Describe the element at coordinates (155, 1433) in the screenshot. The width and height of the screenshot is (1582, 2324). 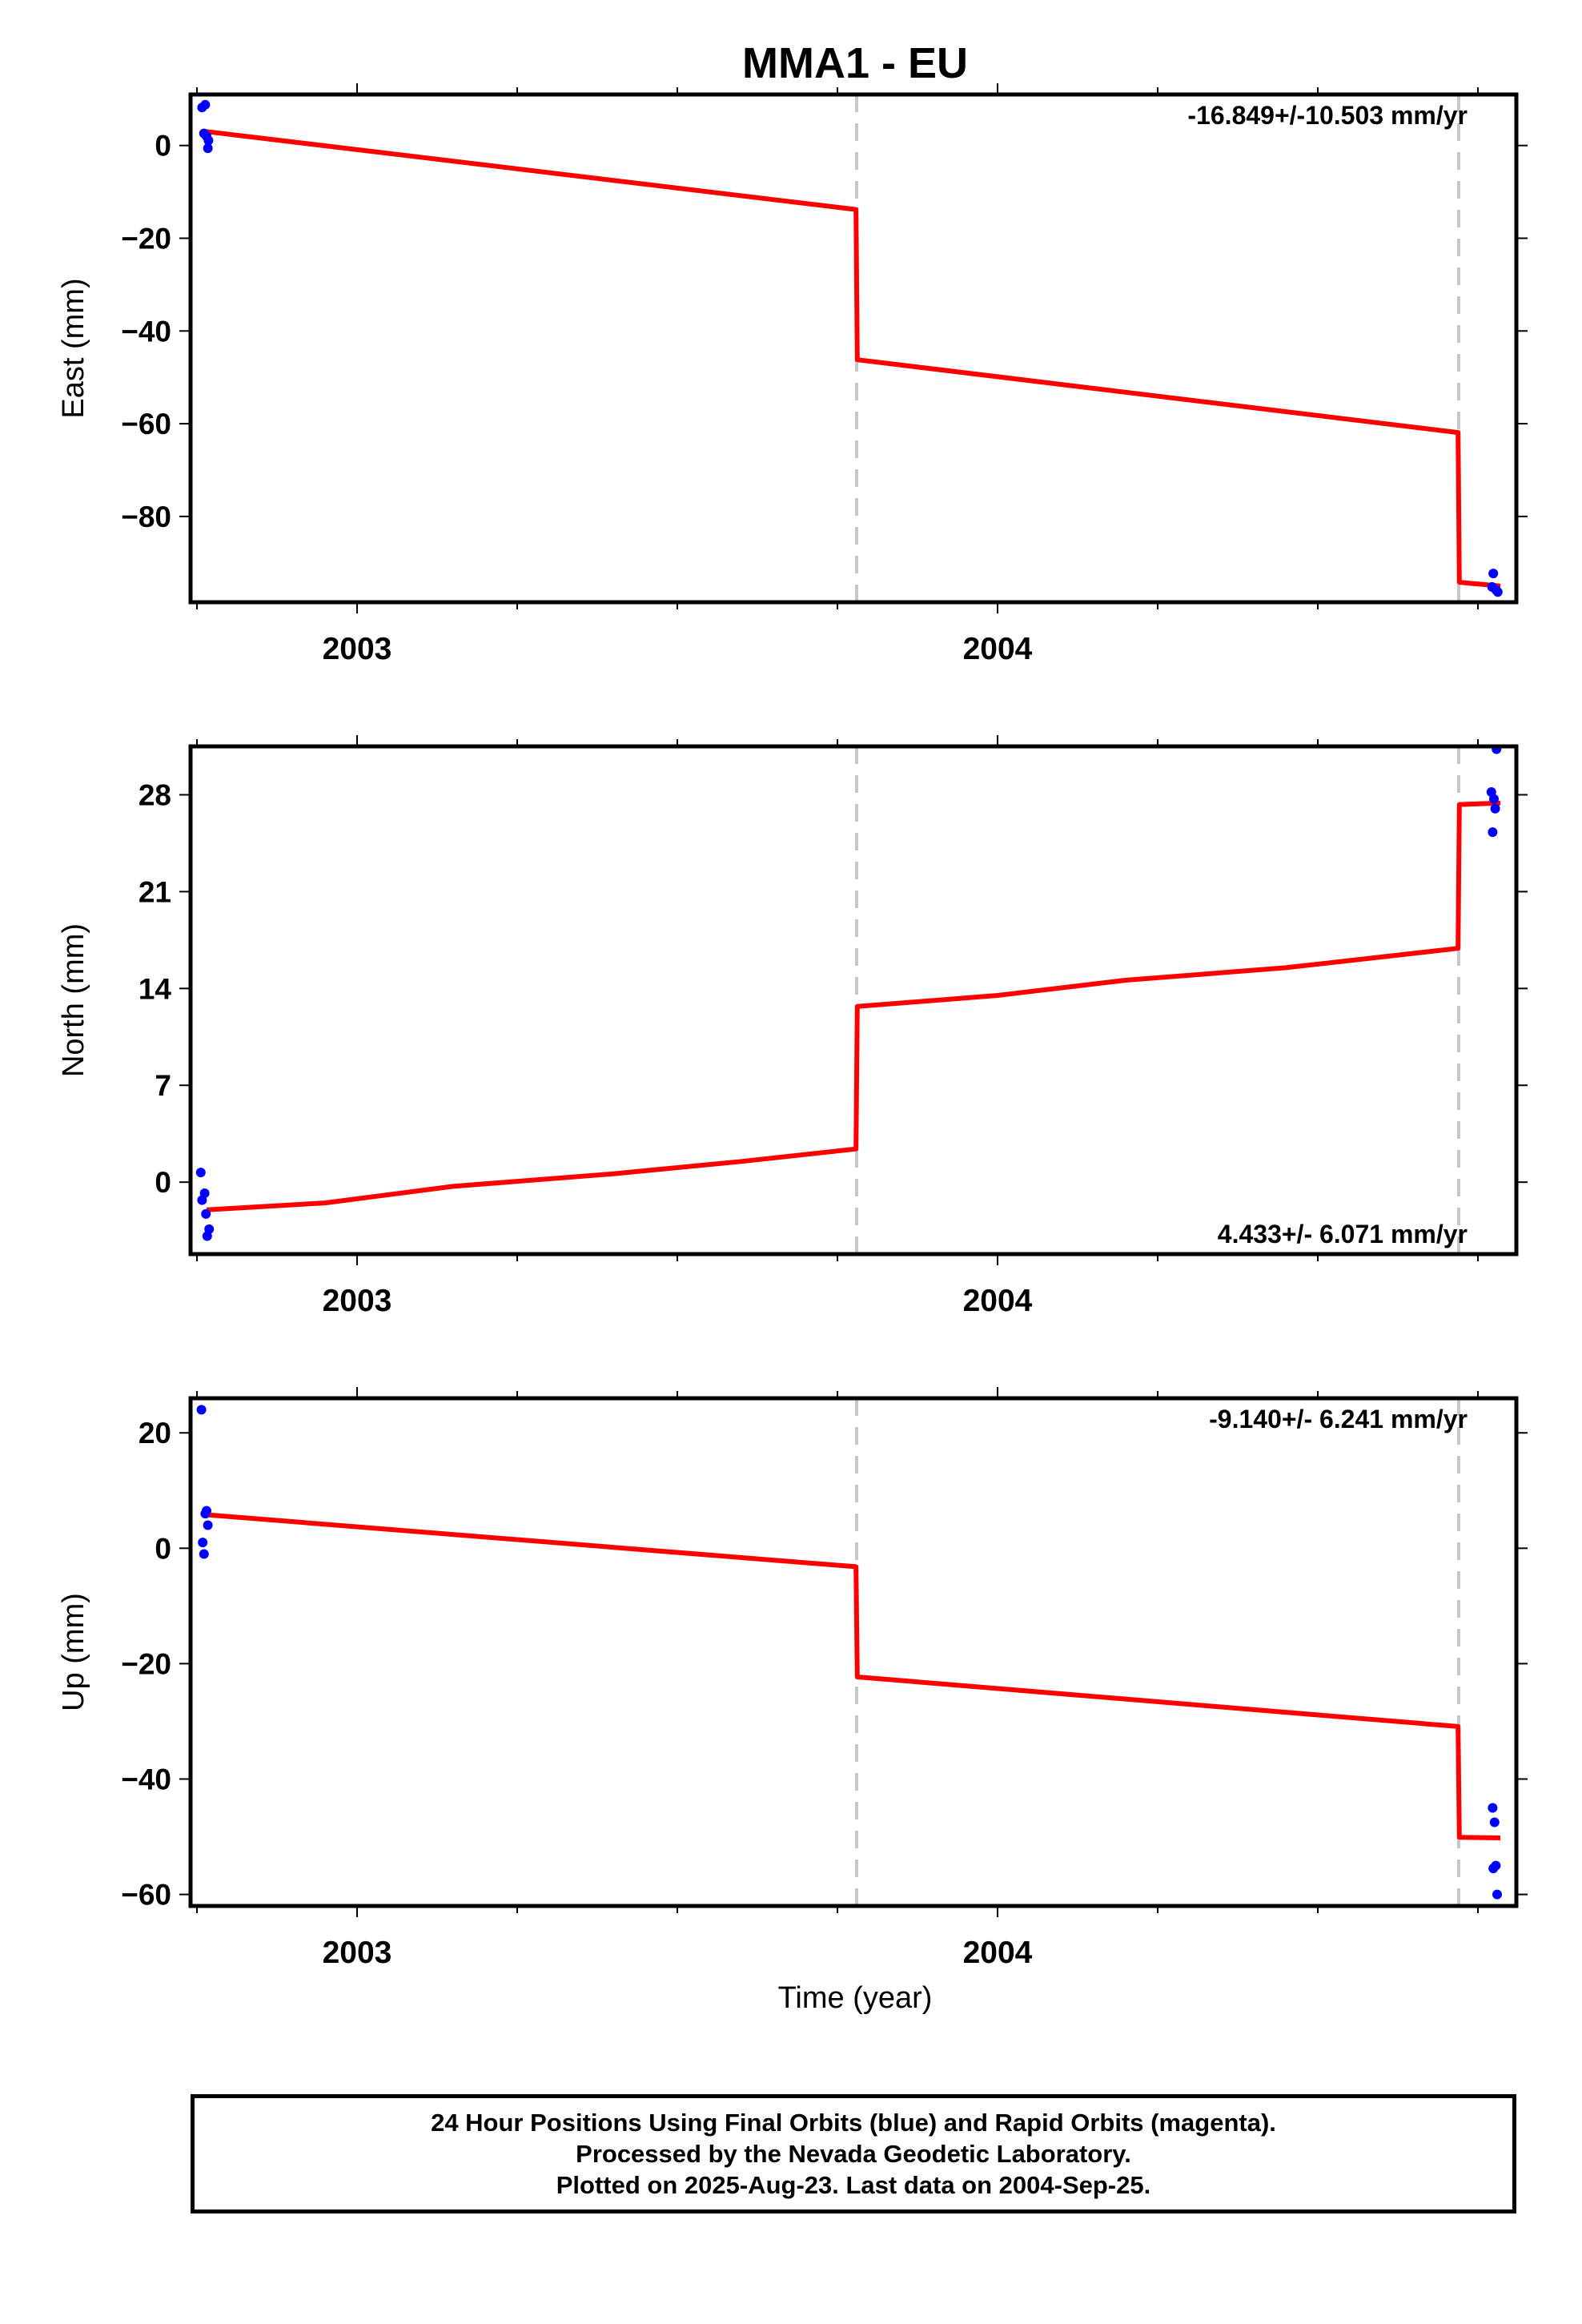
I see `y-tick-label: 20` at that location.